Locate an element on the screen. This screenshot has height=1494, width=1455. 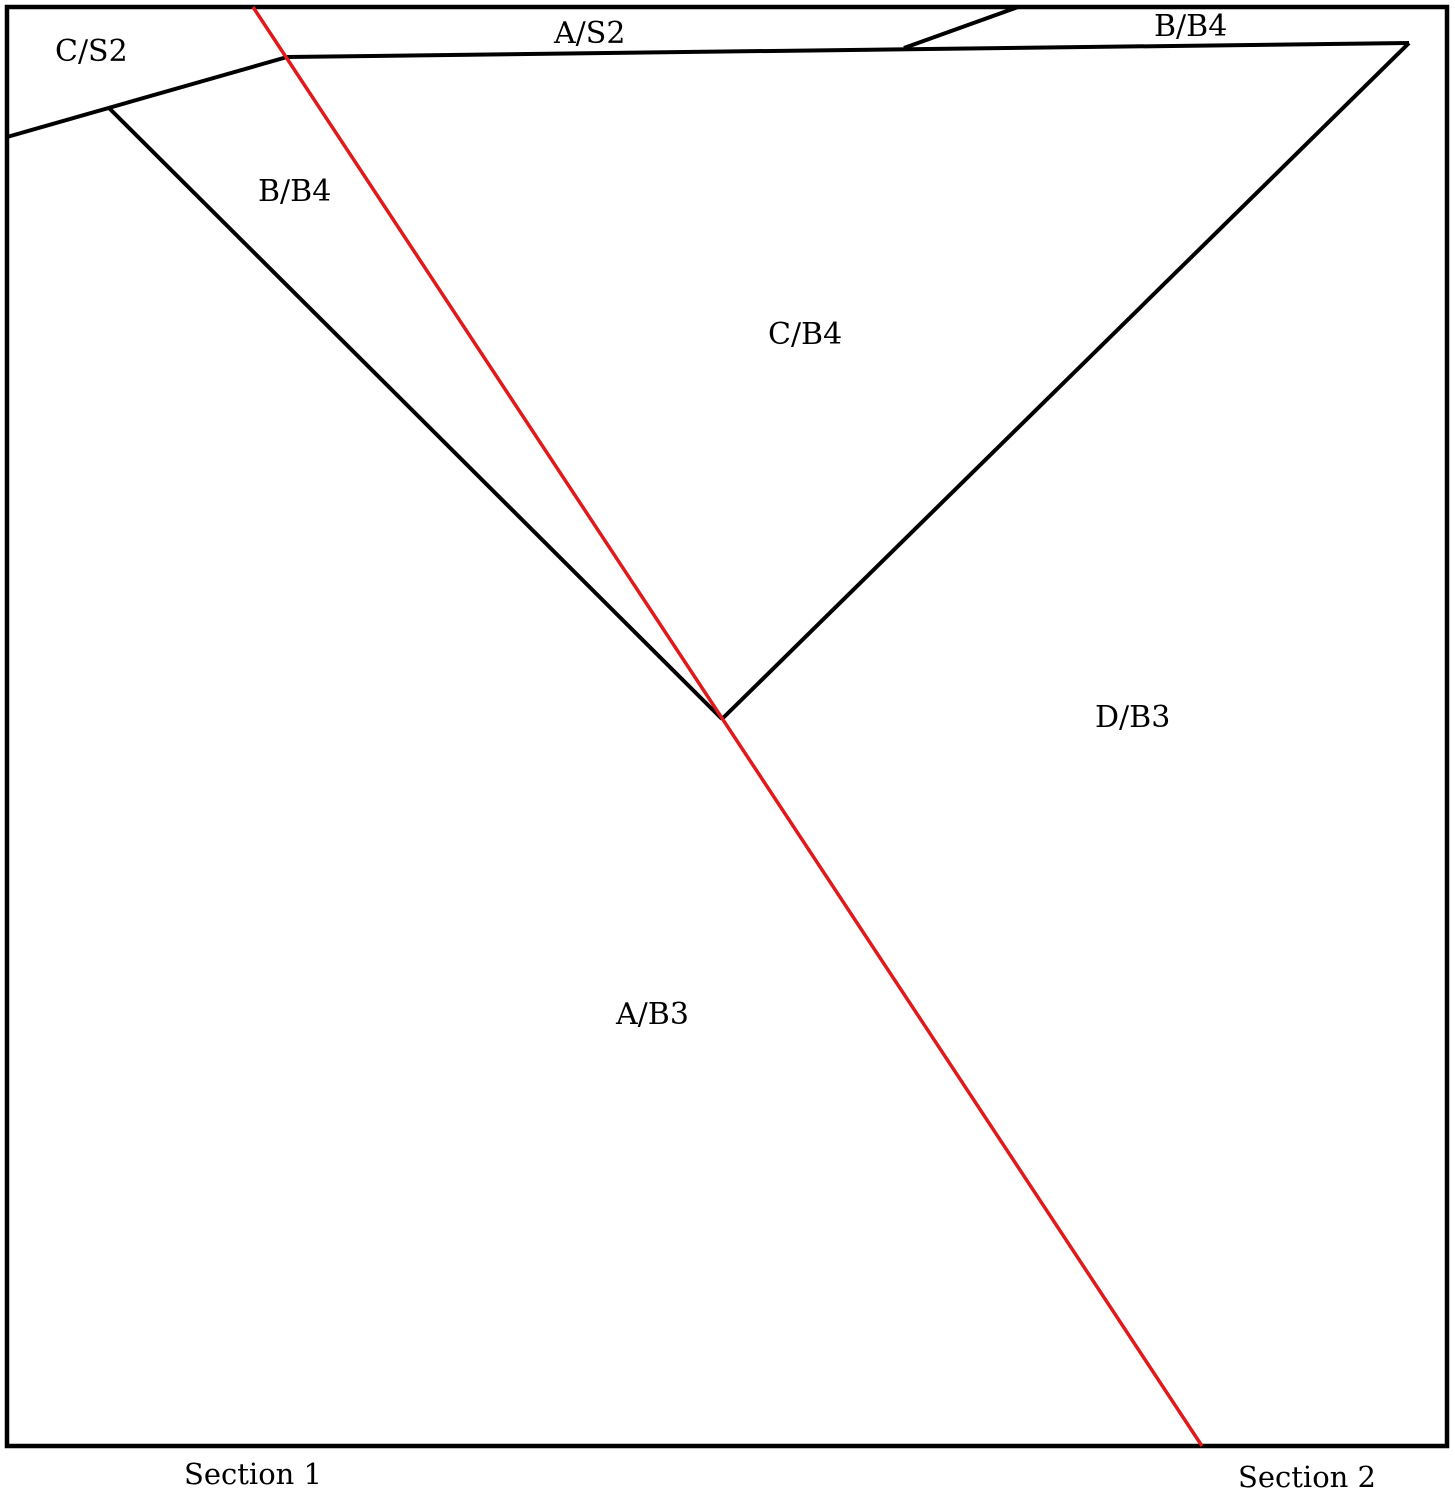
region-label-a-b3: A/B3 is located at coordinates (652, 1014).